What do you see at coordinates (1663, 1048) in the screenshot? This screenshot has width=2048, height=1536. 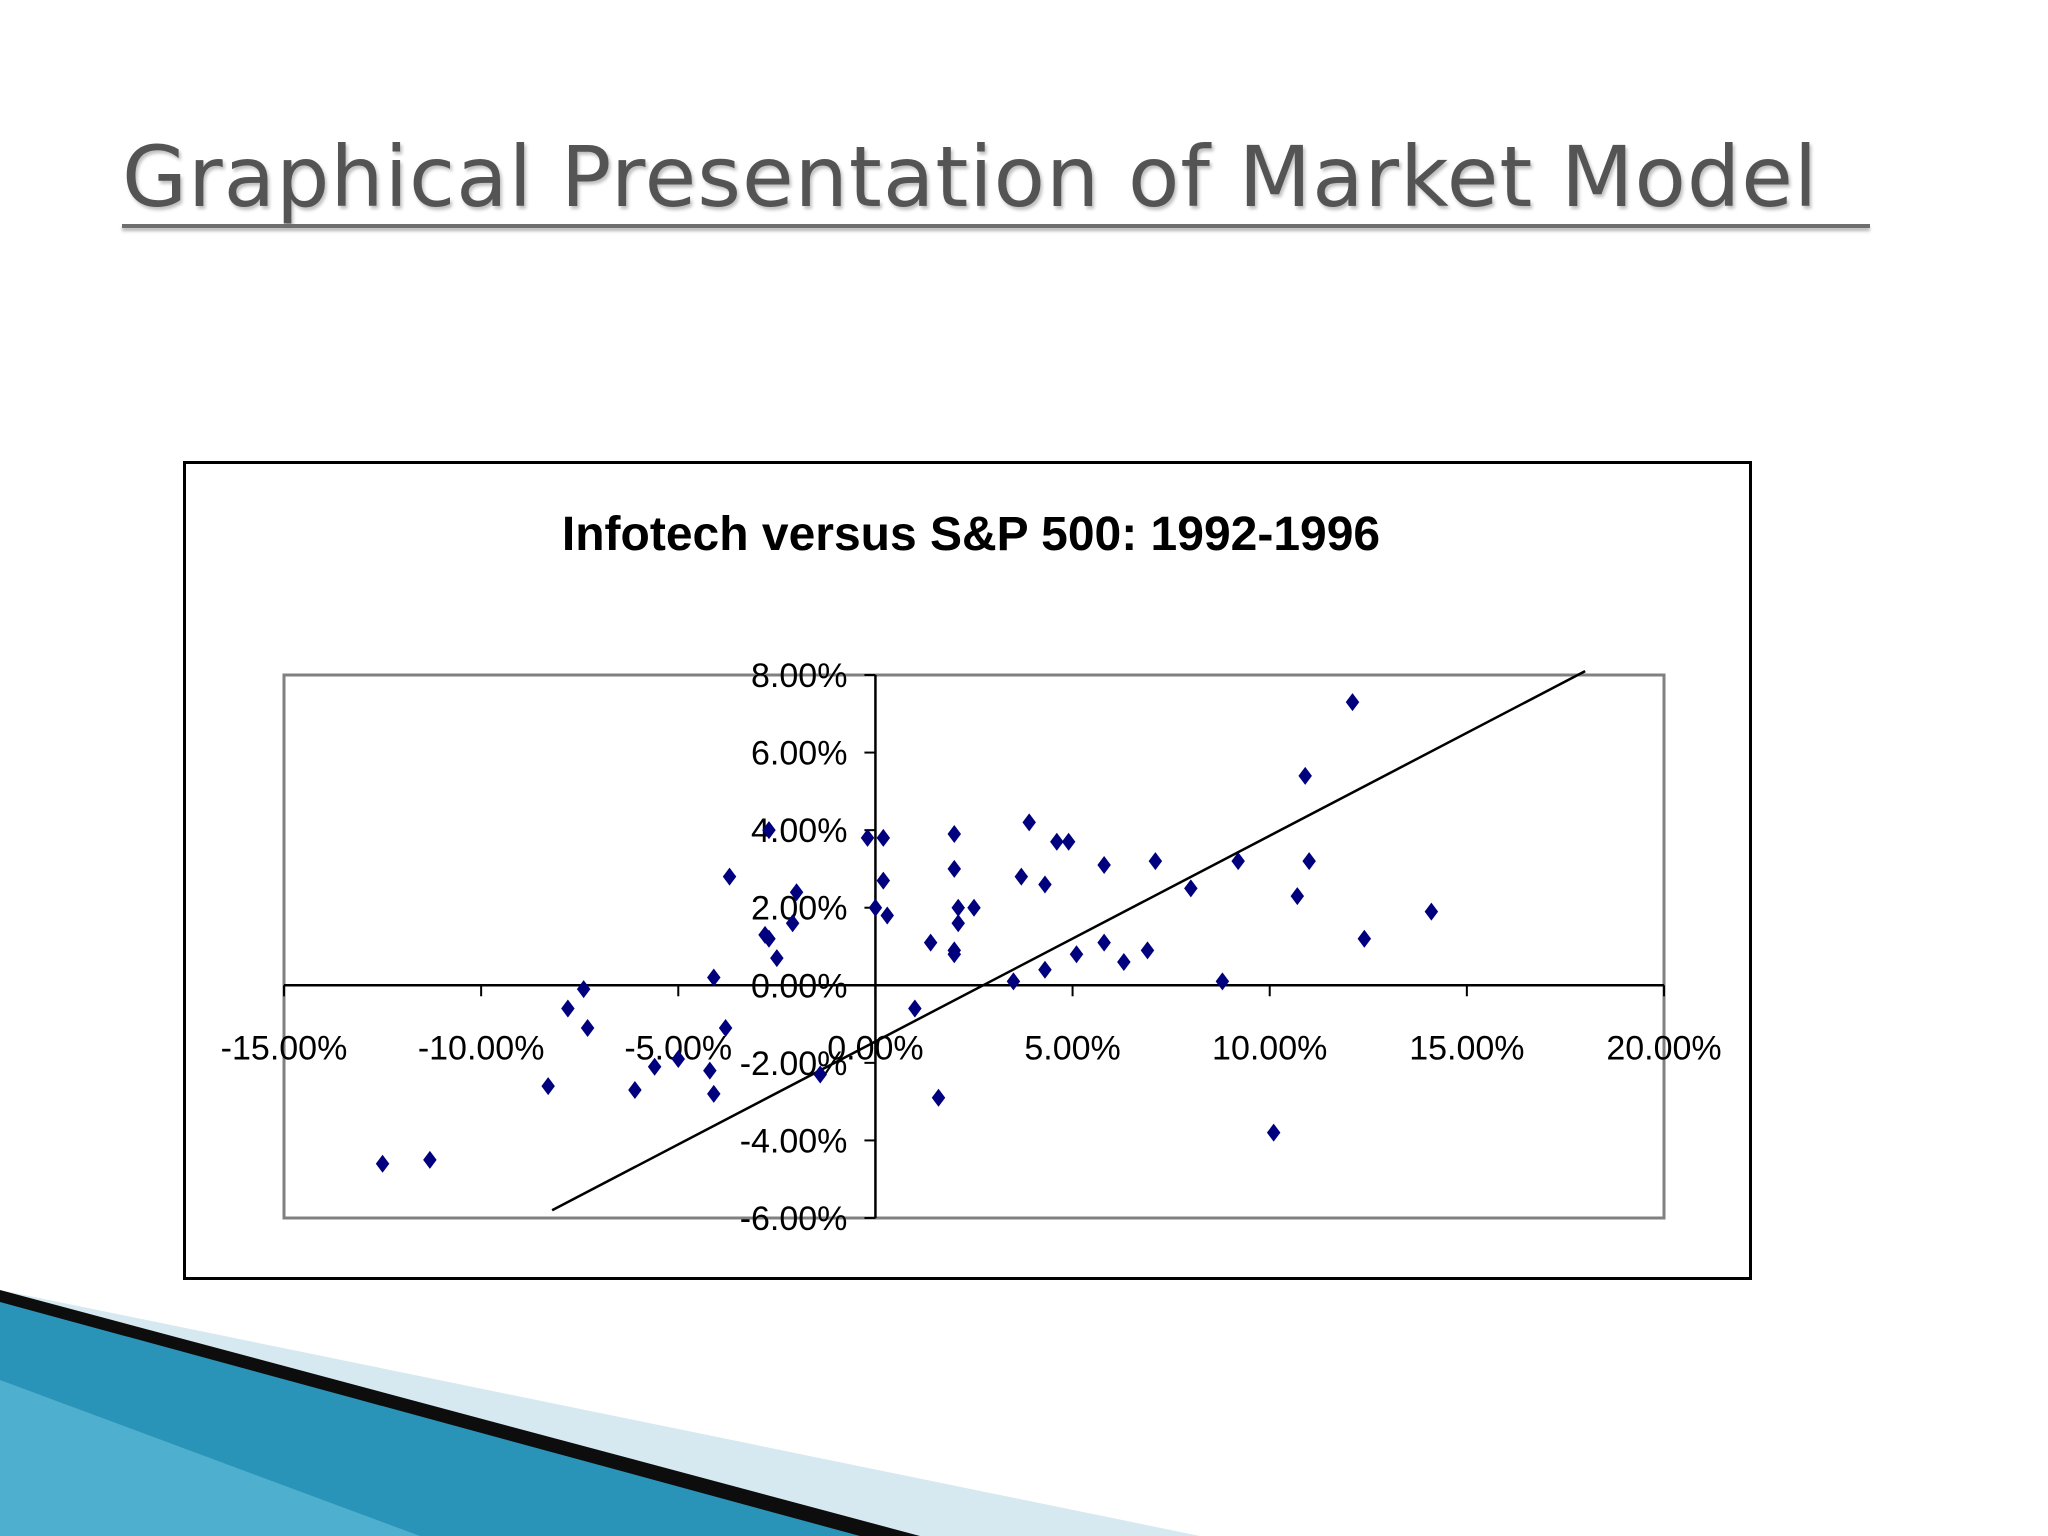 I see `x-tick-label: 20.00%` at bounding box center [1663, 1048].